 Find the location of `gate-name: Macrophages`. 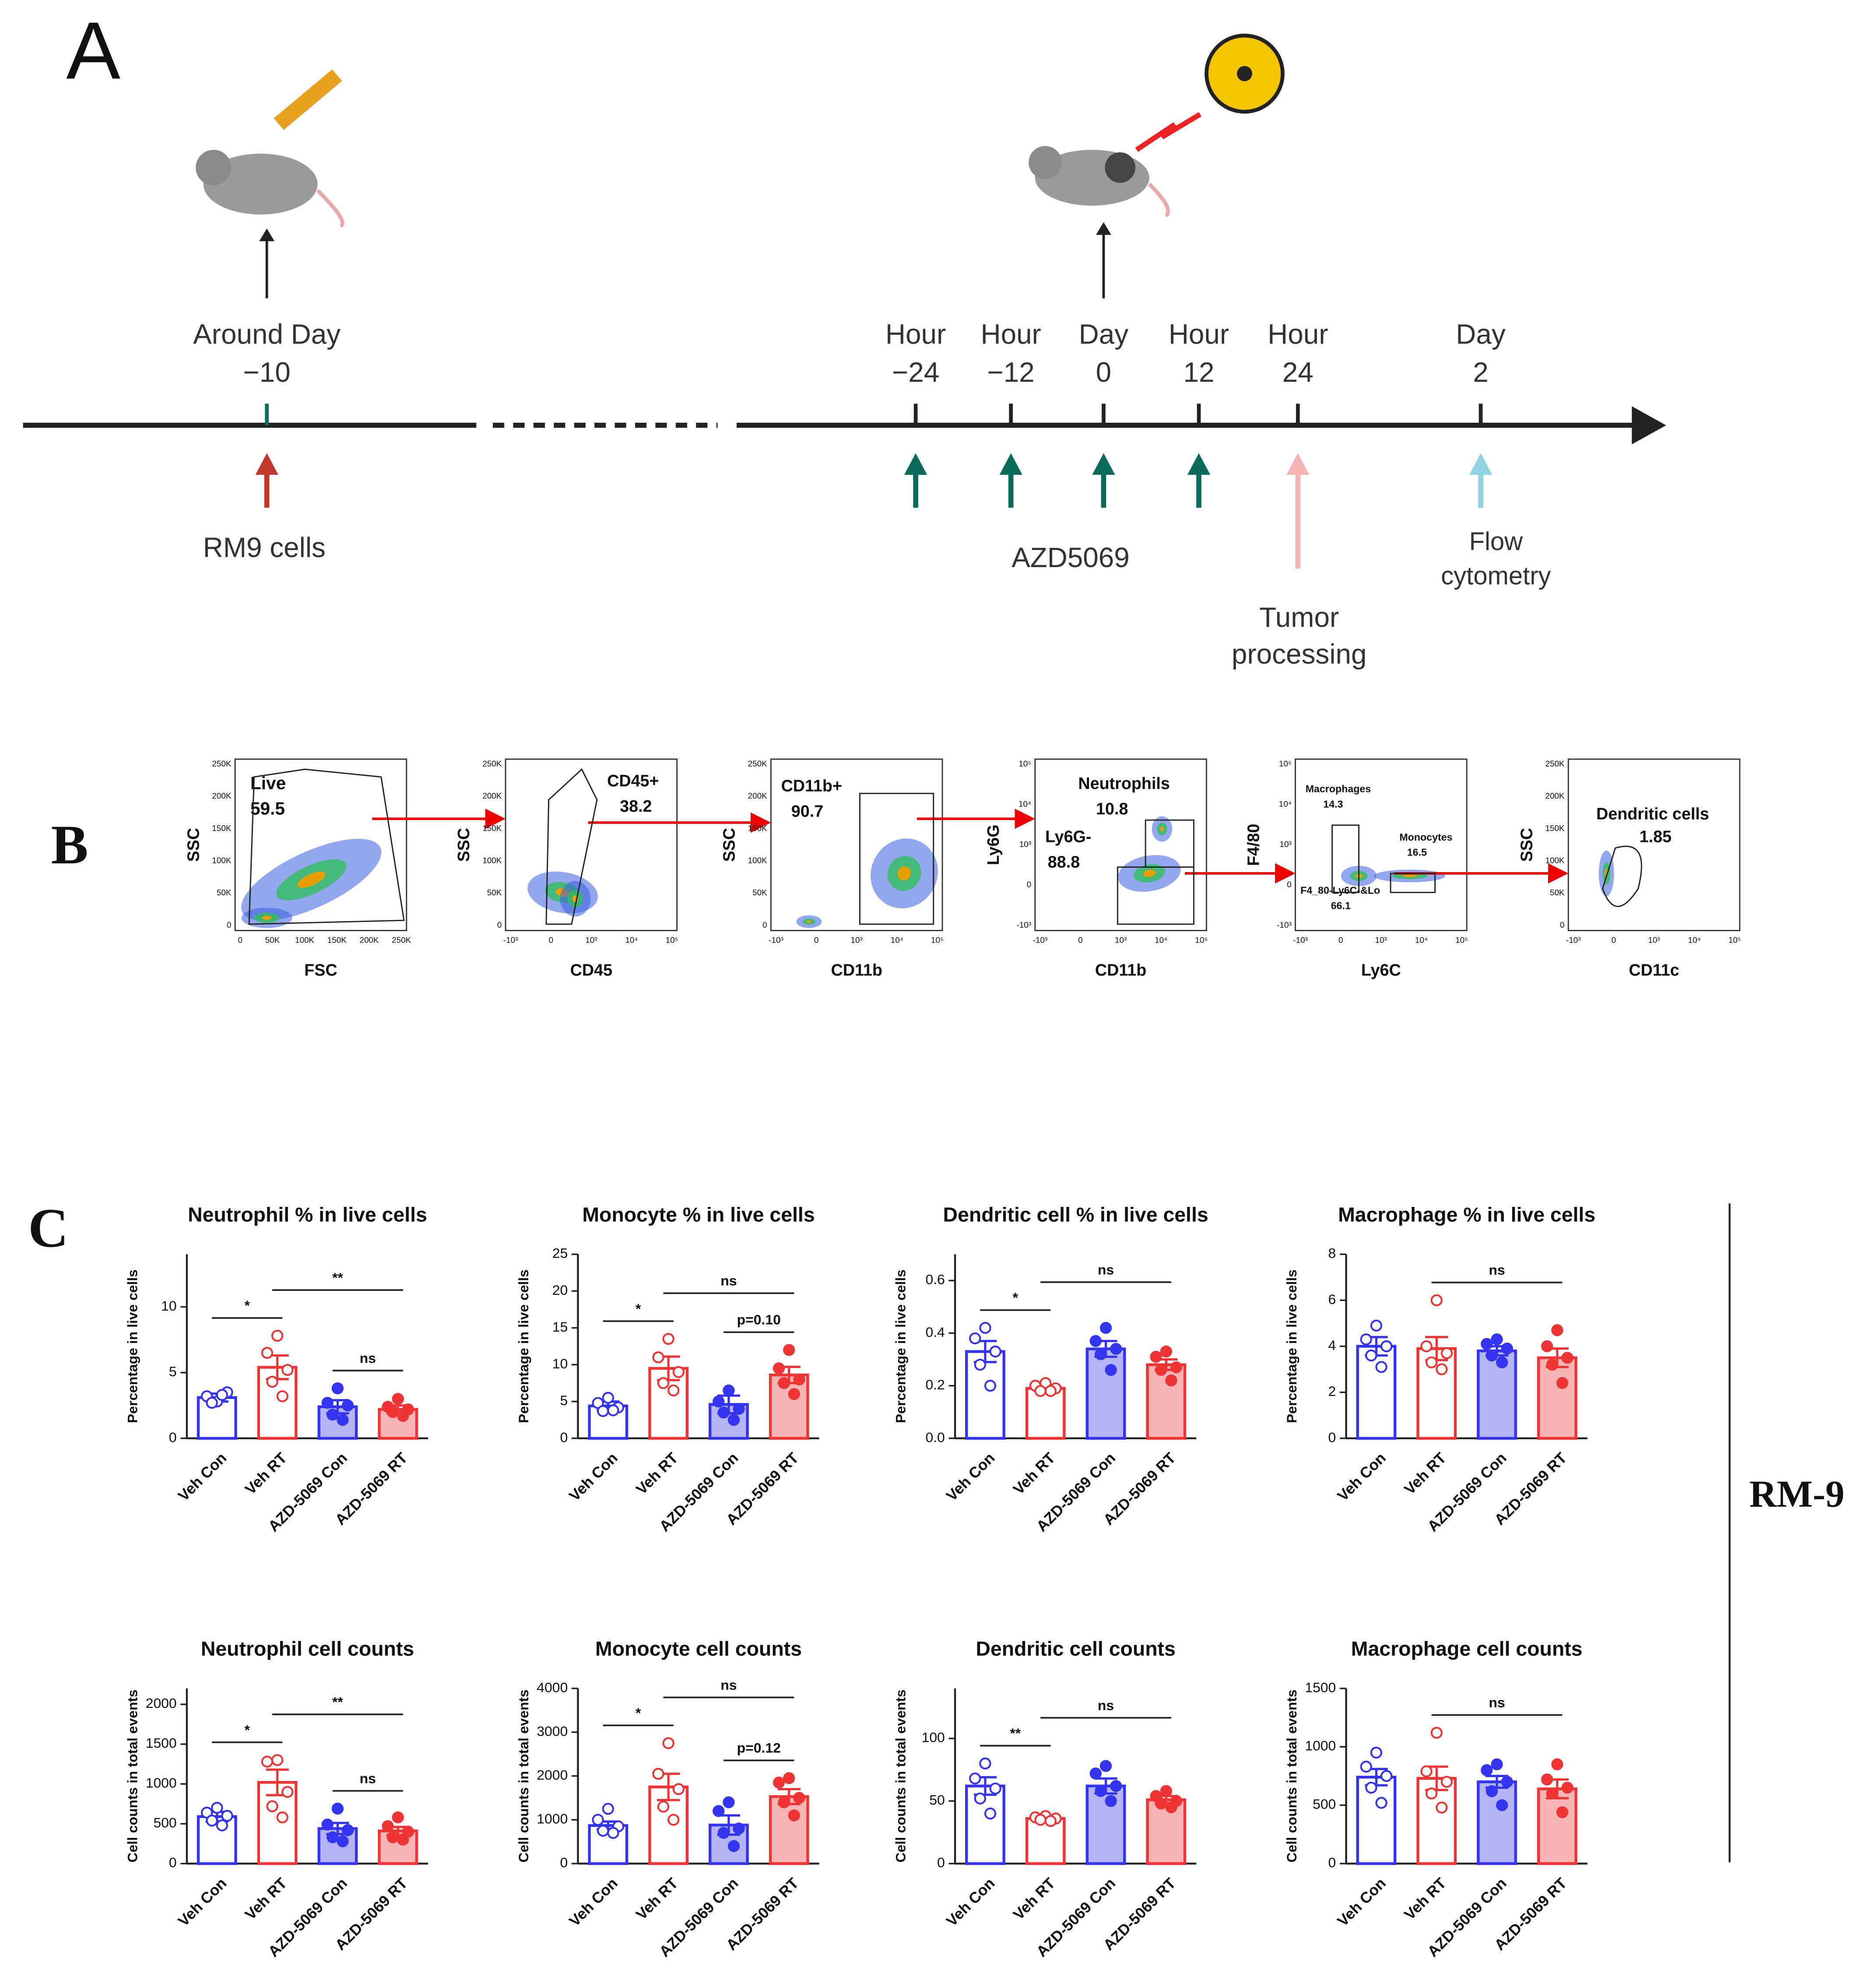

gate-name: Macrophages is located at coordinates (1339, 789).